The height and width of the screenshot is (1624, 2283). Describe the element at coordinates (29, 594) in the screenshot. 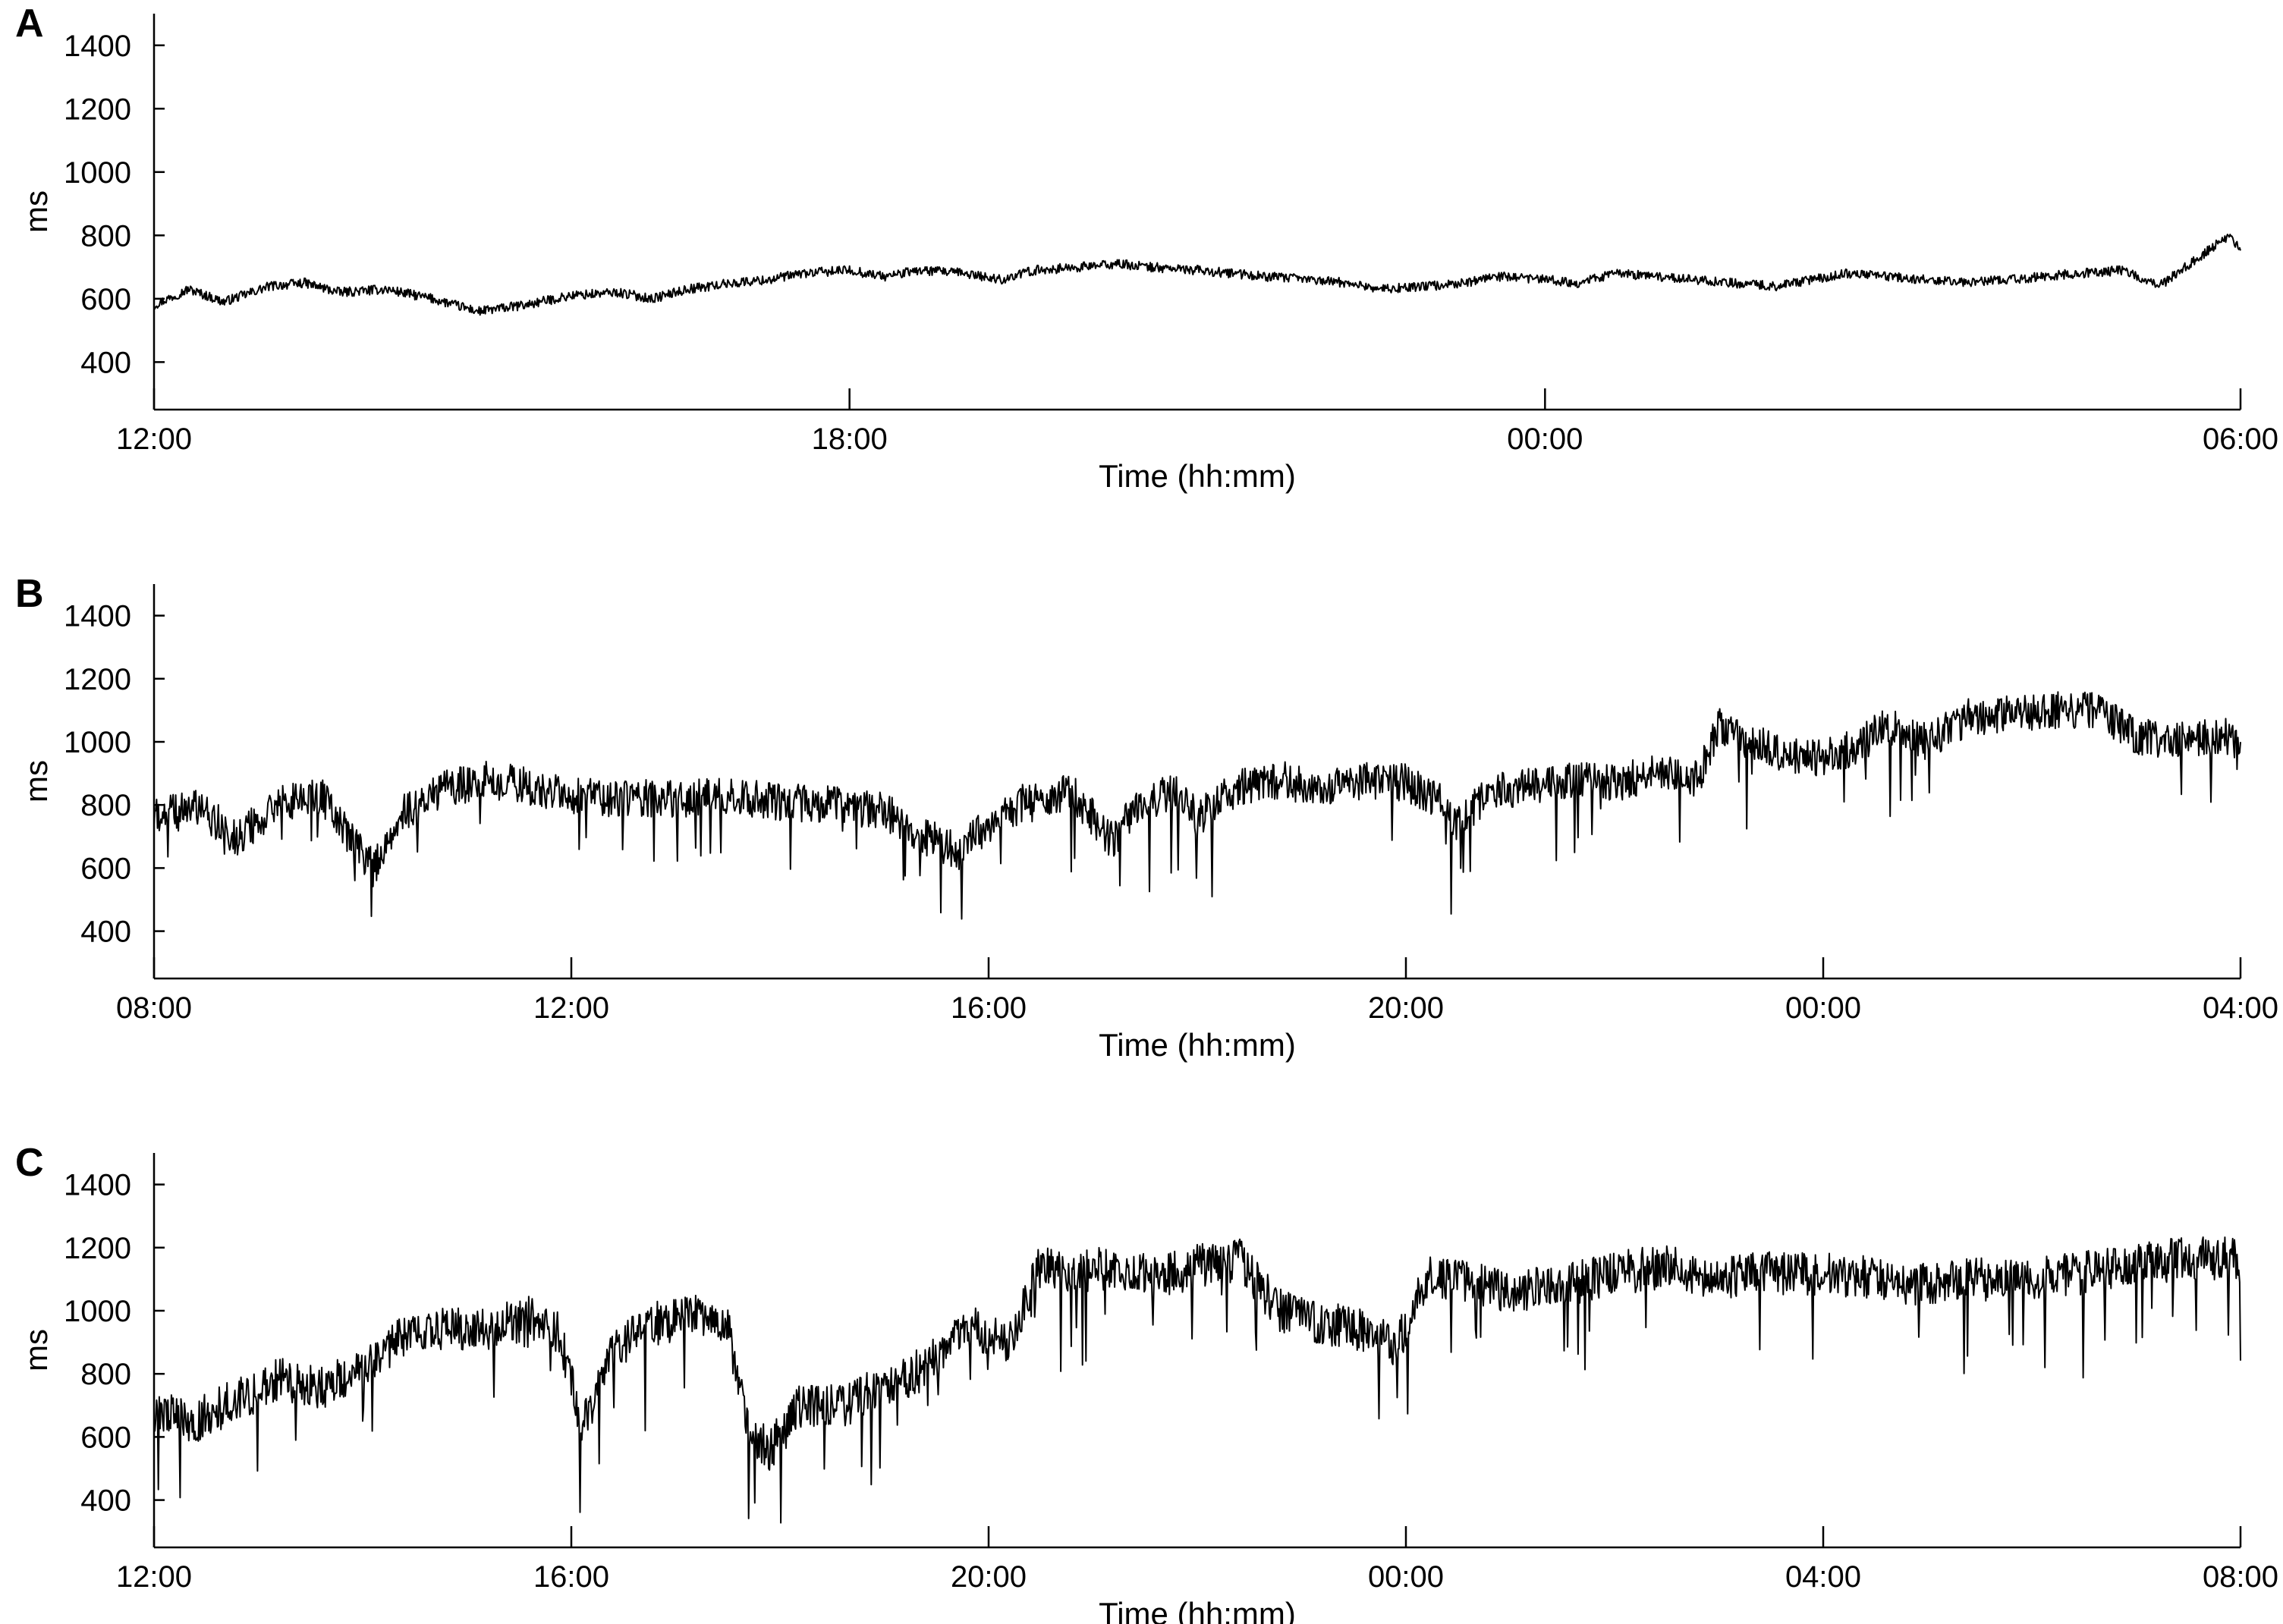

I see `panel-label-b: B` at that location.